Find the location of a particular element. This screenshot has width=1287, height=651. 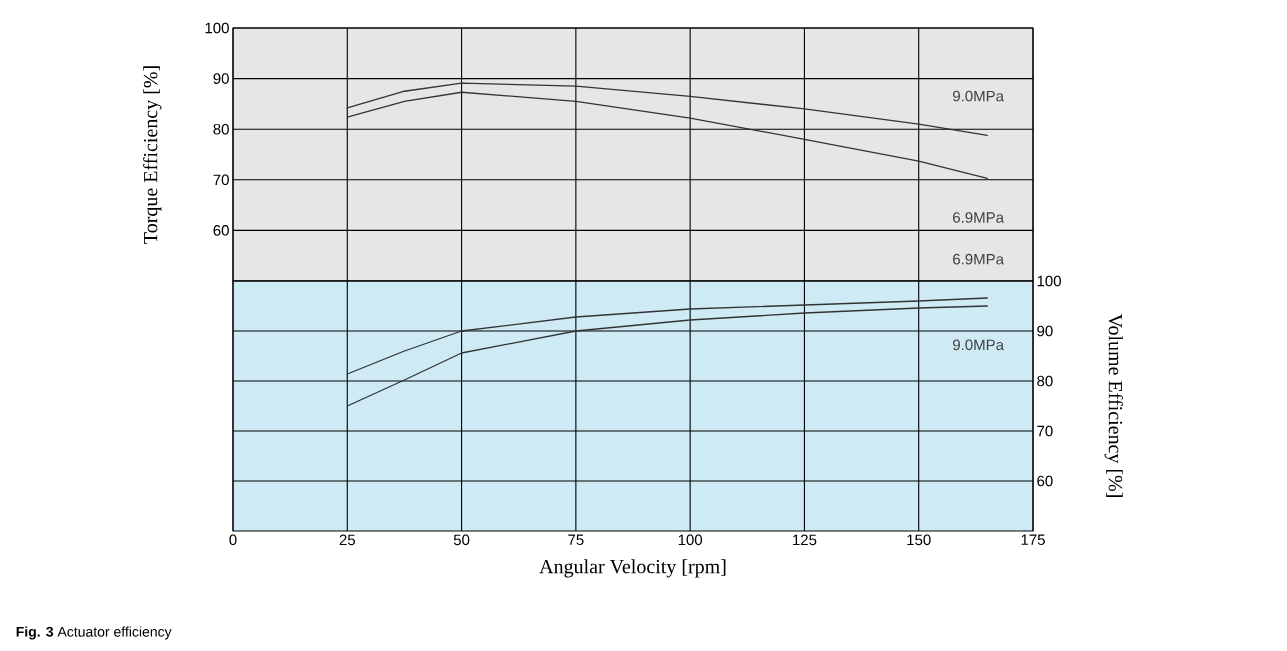

x-tick-label: 25 is located at coordinates (347, 540).